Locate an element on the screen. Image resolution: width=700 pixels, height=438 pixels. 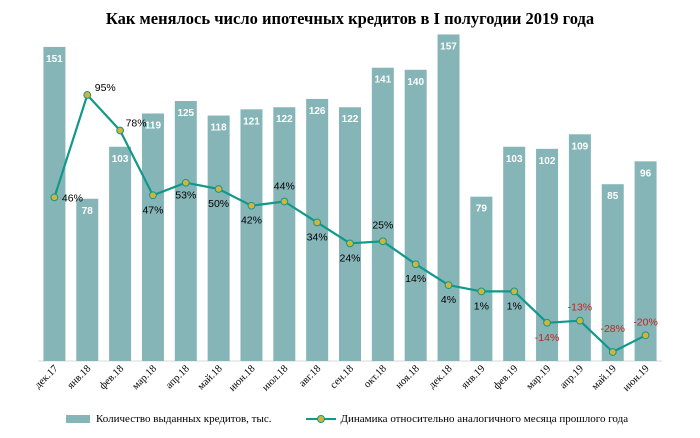
x-tick-label: май.18 is located at coordinates (210, 377).